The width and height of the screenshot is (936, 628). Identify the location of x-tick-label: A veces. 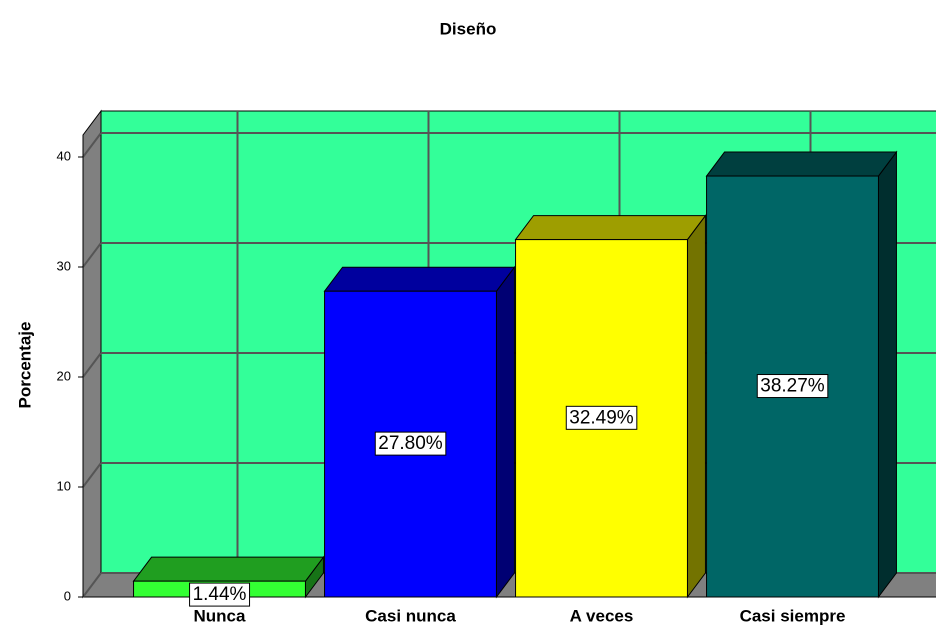
(602, 615).